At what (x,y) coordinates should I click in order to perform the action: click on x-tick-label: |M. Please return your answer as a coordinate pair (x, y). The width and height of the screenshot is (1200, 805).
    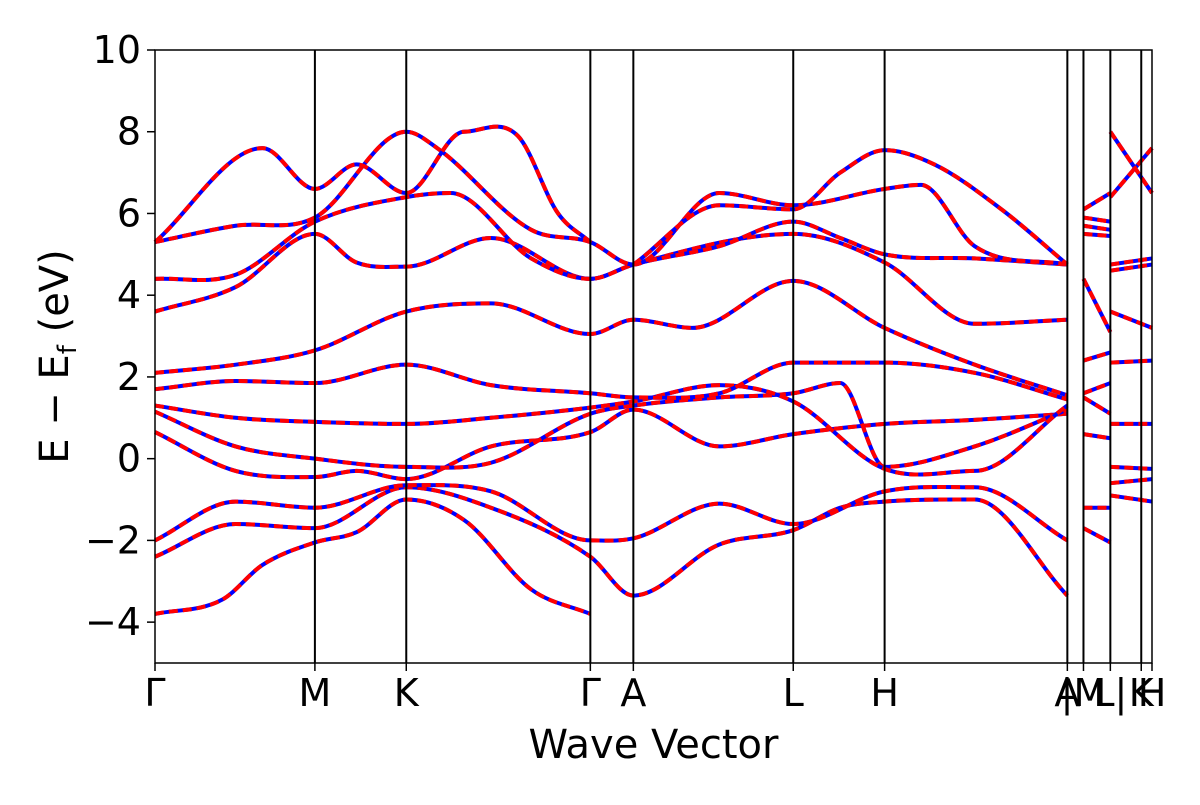
    Looking at the image, I should click on (1084, 693).